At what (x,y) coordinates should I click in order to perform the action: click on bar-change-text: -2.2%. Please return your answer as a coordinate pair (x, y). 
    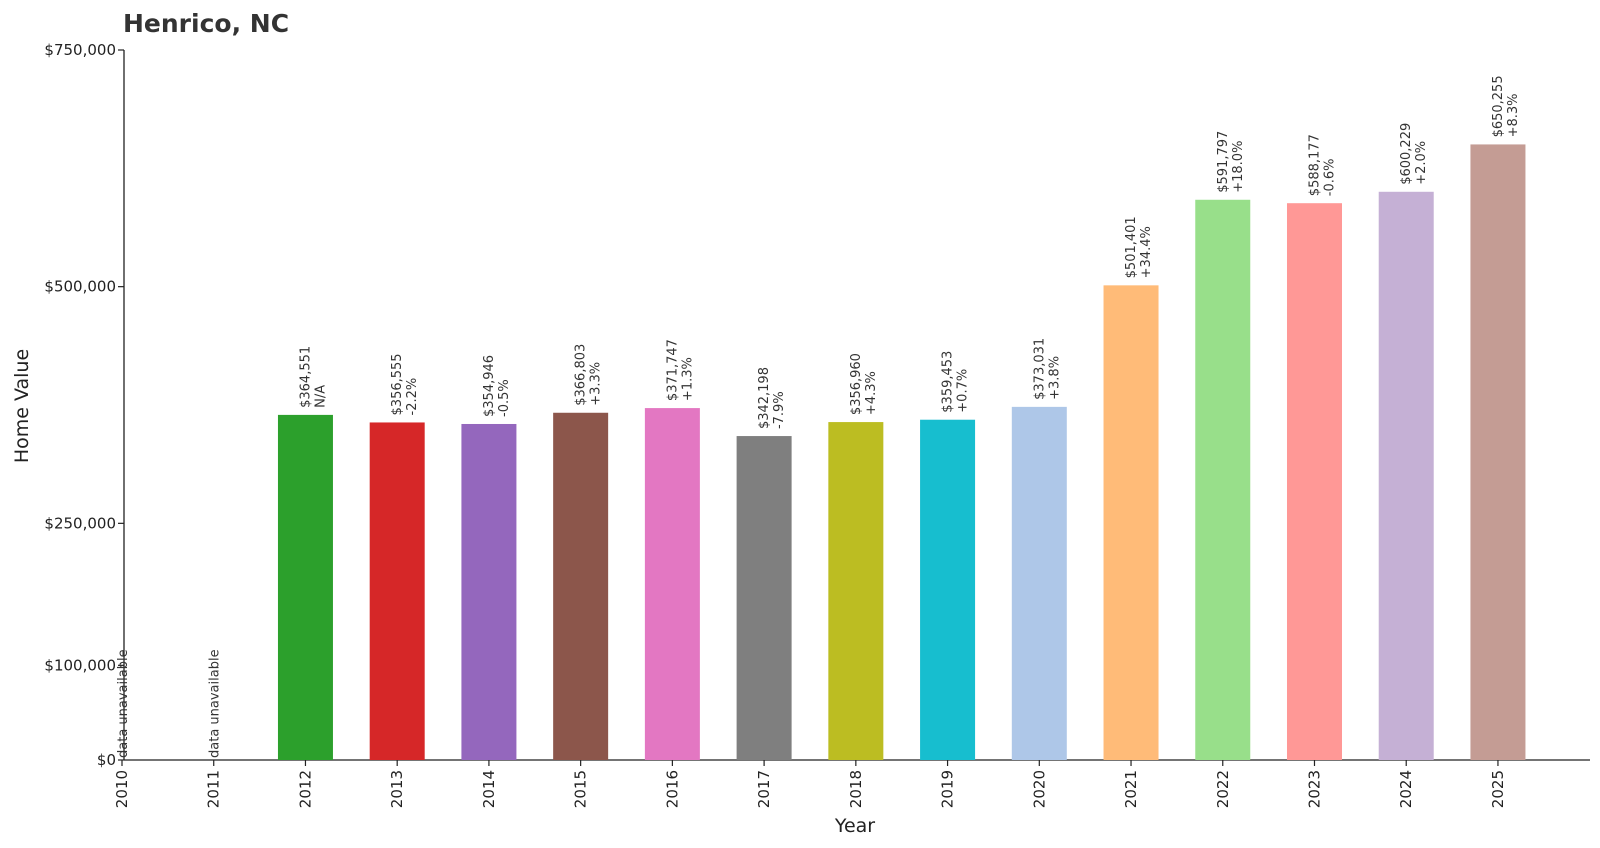
    Looking at the image, I should click on (412, 397).